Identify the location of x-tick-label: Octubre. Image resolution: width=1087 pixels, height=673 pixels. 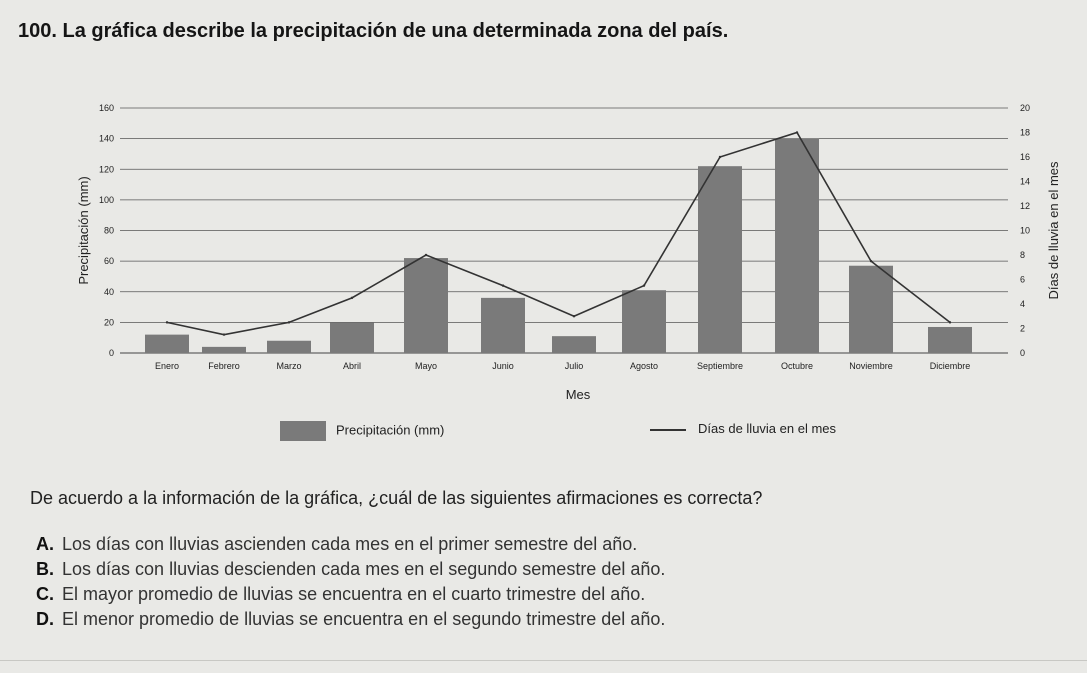
(797, 366).